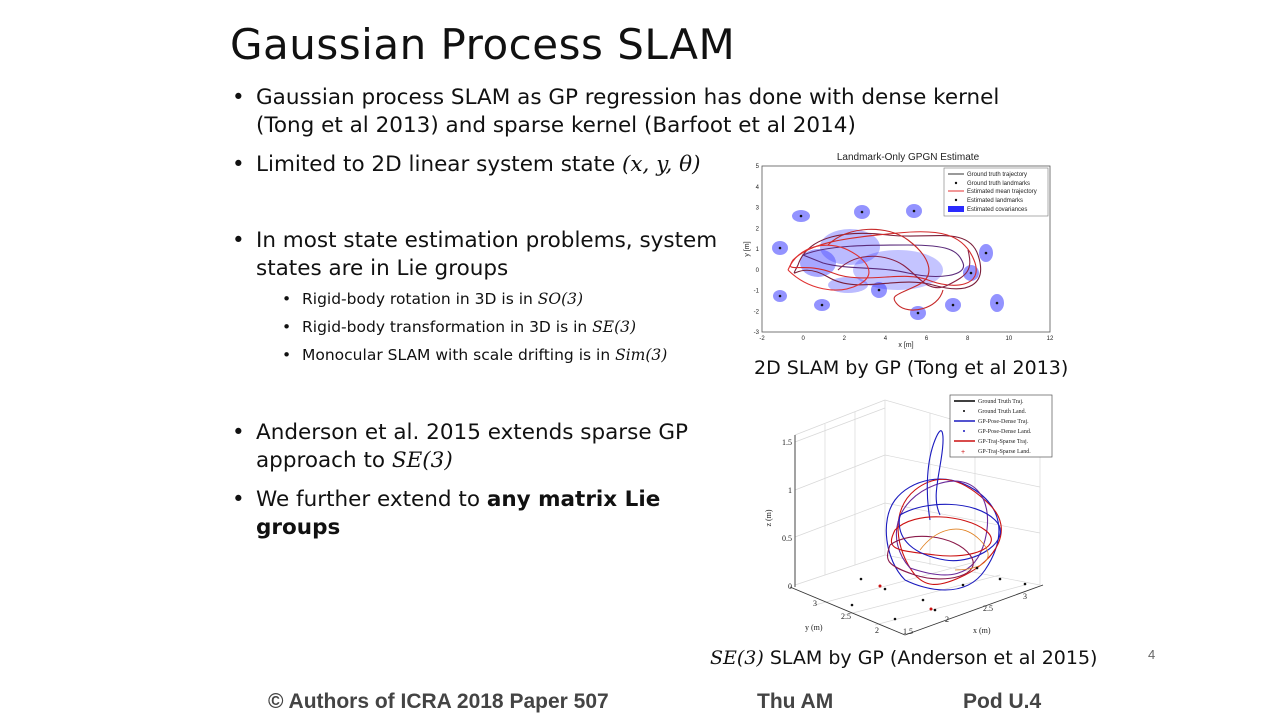  What do you see at coordinates (787, 442) in the screenshot?
I see `z-tick: 1.5` at bounding box center [787, 442].